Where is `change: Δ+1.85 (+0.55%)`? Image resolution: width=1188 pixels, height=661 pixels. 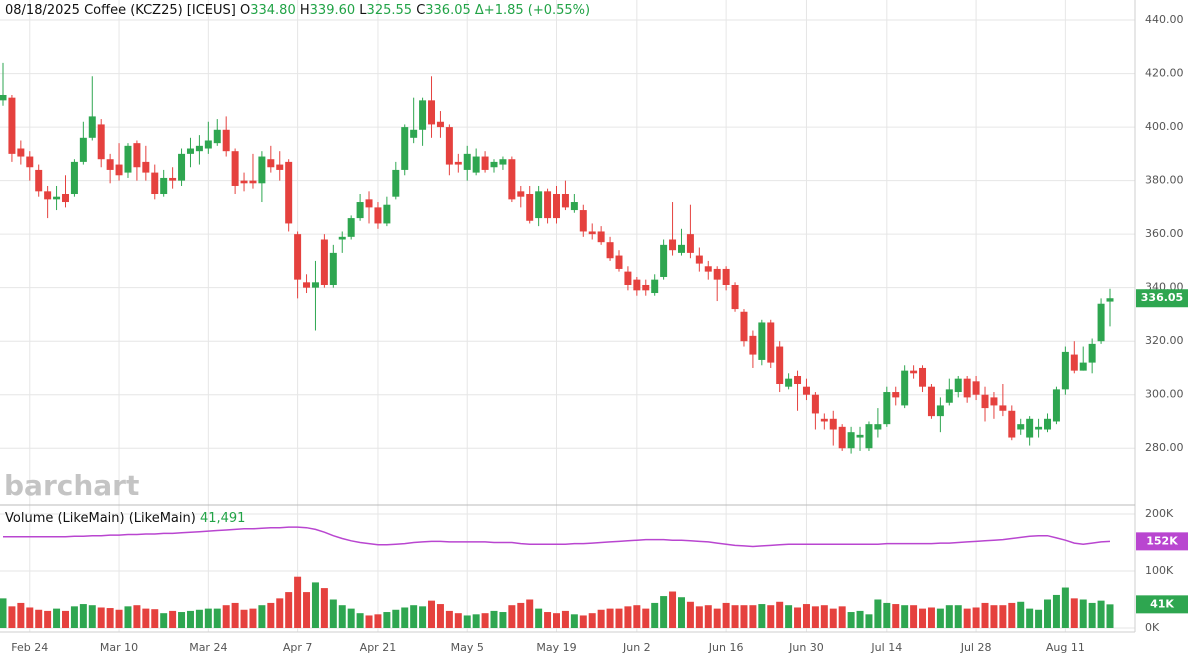 change: Δ+1.85 (+0.55%) is located at coordinates (532, 10).